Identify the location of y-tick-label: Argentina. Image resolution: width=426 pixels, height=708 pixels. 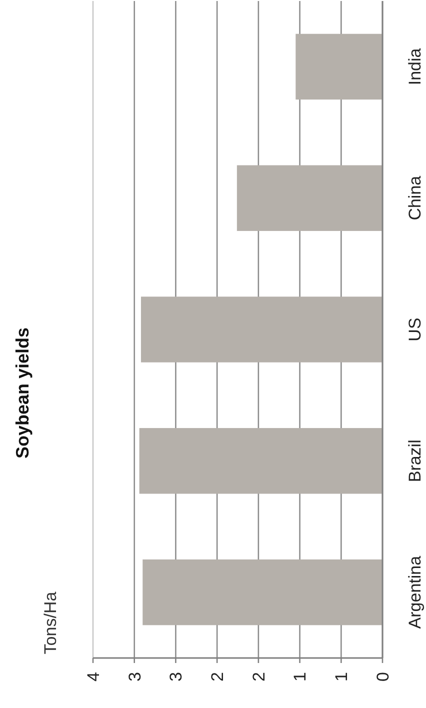
(414, 592).